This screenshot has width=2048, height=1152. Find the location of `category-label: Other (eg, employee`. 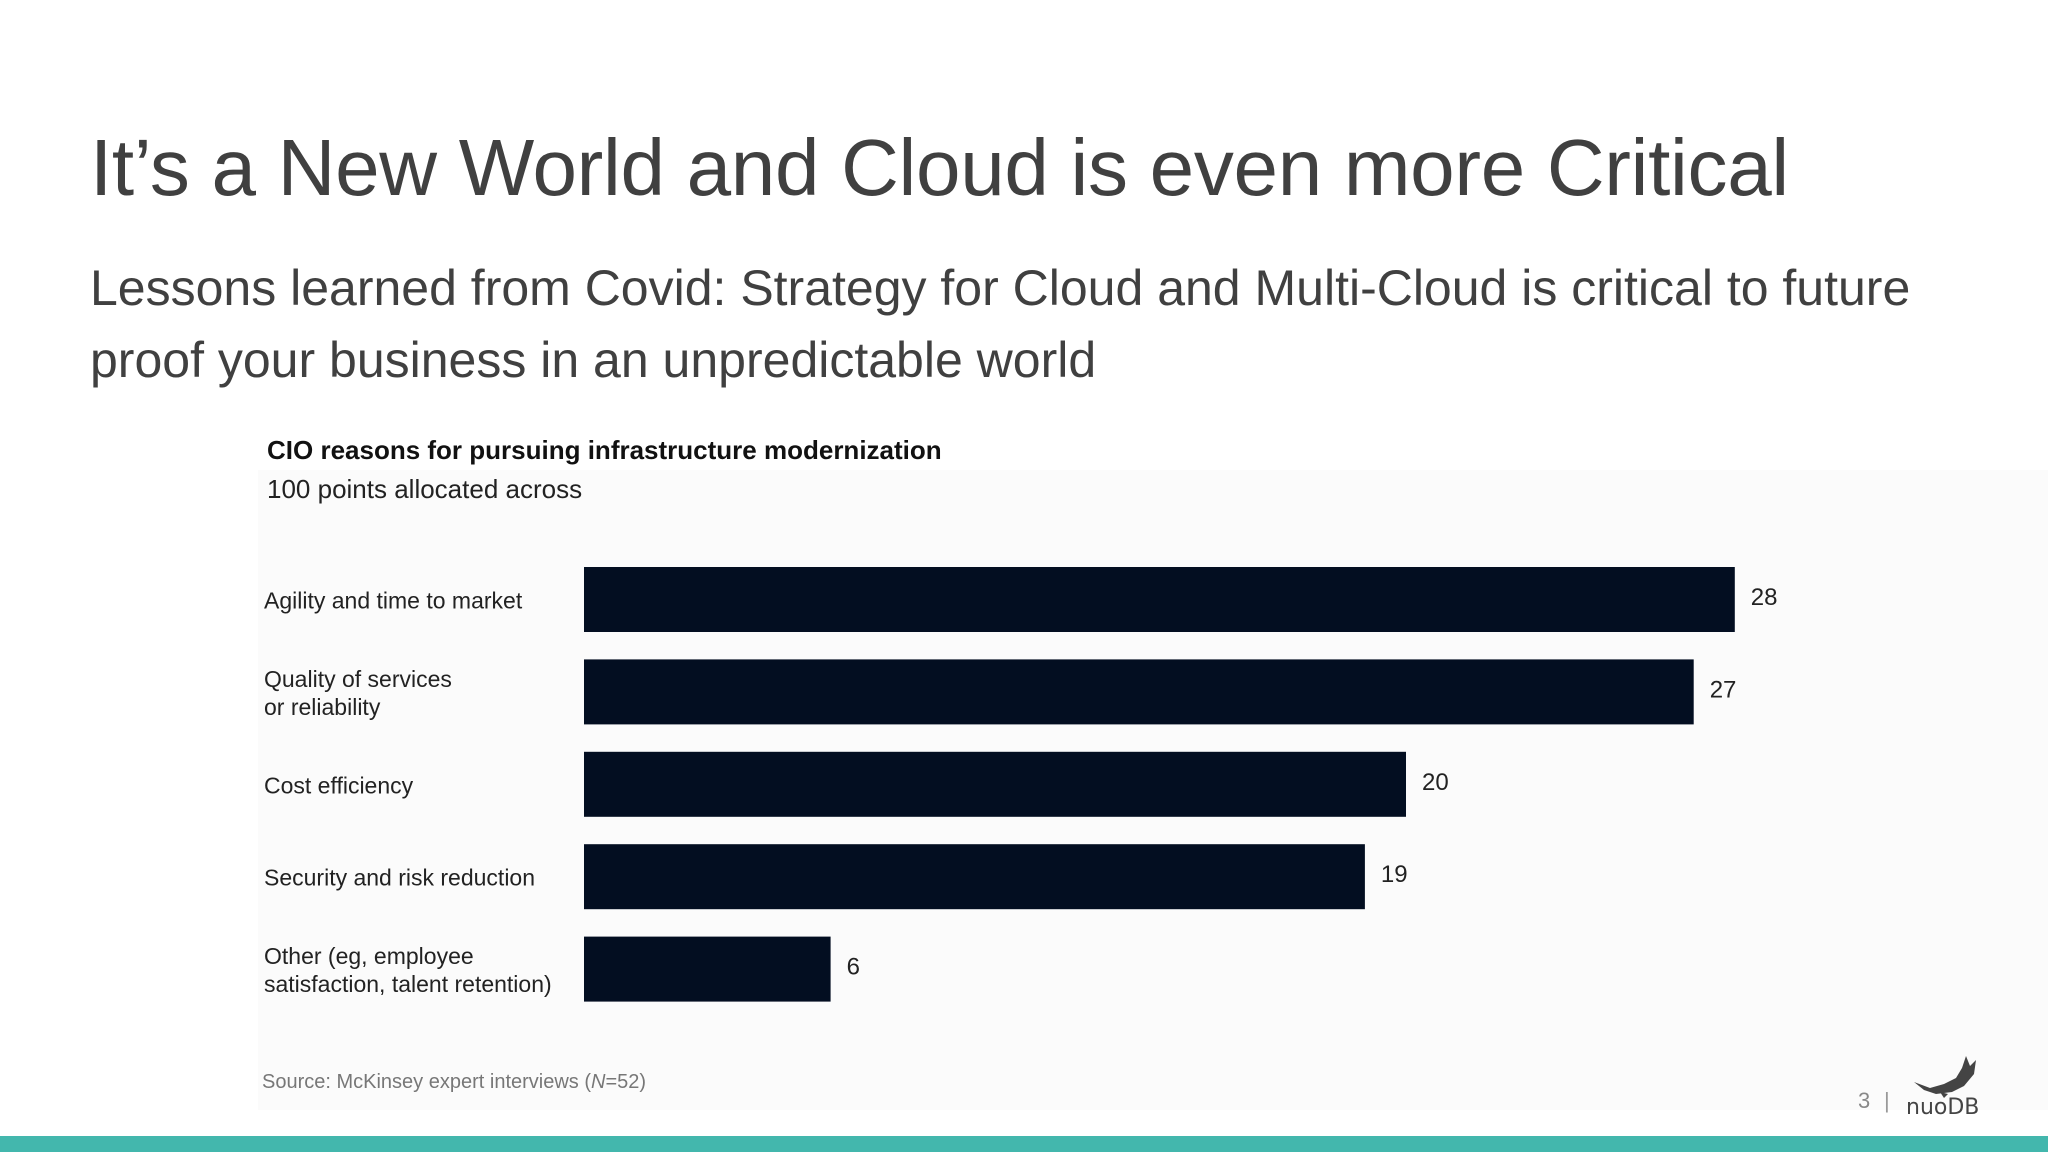

category-label: Other (eg, employee is located at coordinates (369, 956).